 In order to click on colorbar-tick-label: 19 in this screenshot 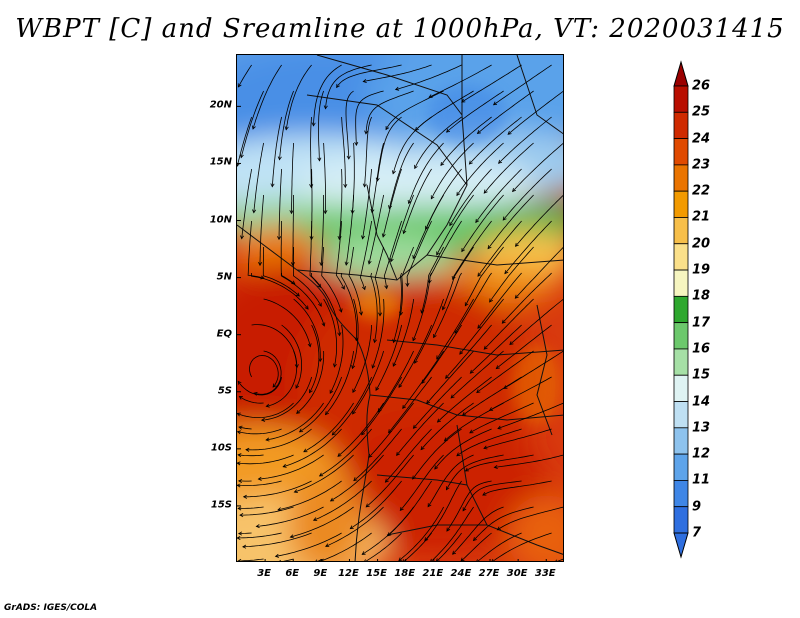, I will do `click(701, 270)`.